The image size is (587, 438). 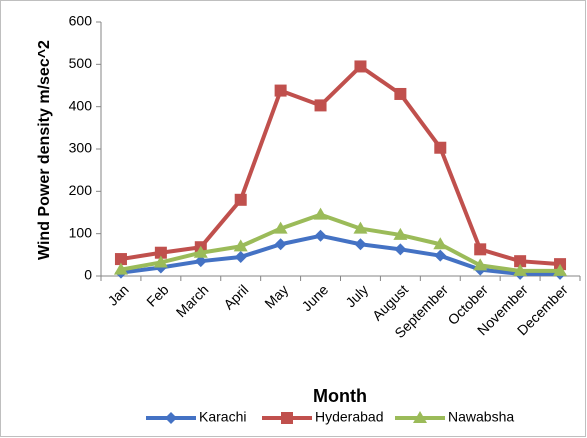 I want to click on series-line, so click(x=340, y=242).